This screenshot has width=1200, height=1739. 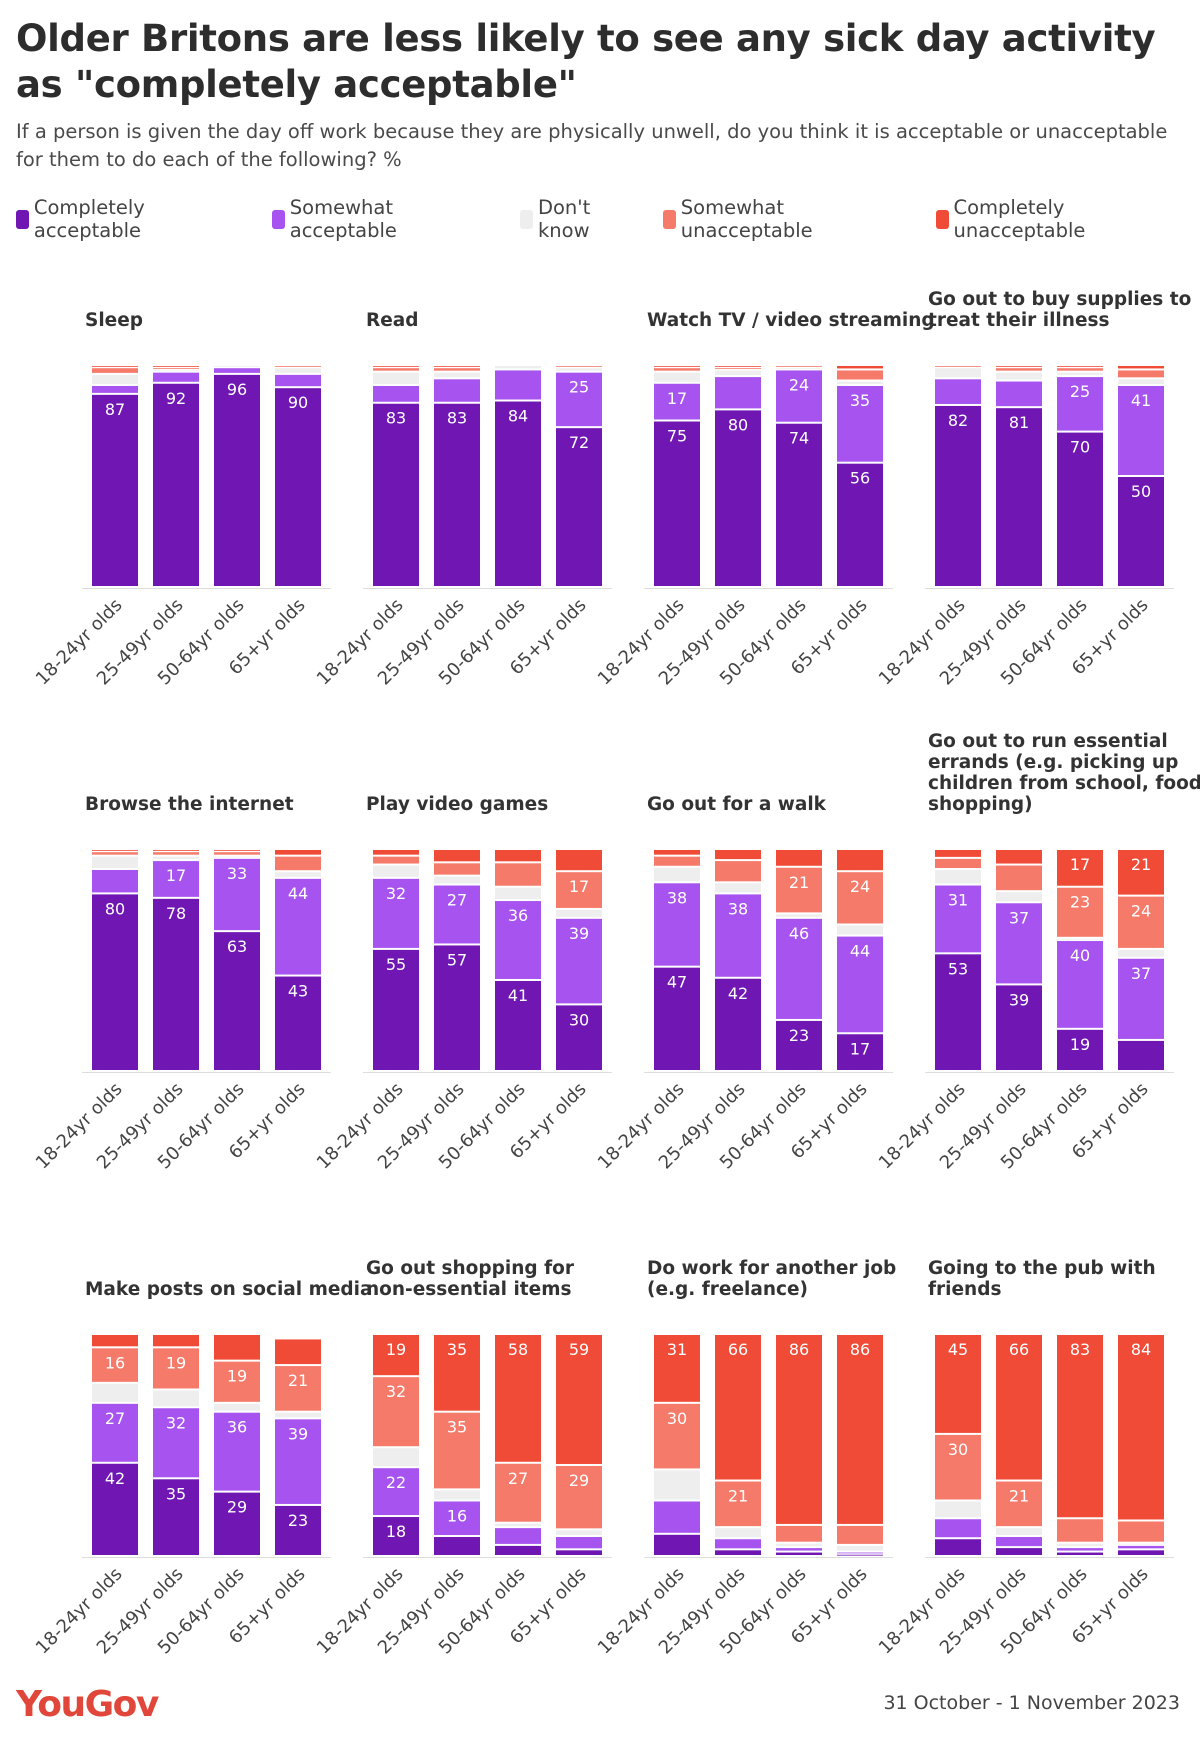 I want to click on bar-value-label: 25, so click(x=1080, y=391).